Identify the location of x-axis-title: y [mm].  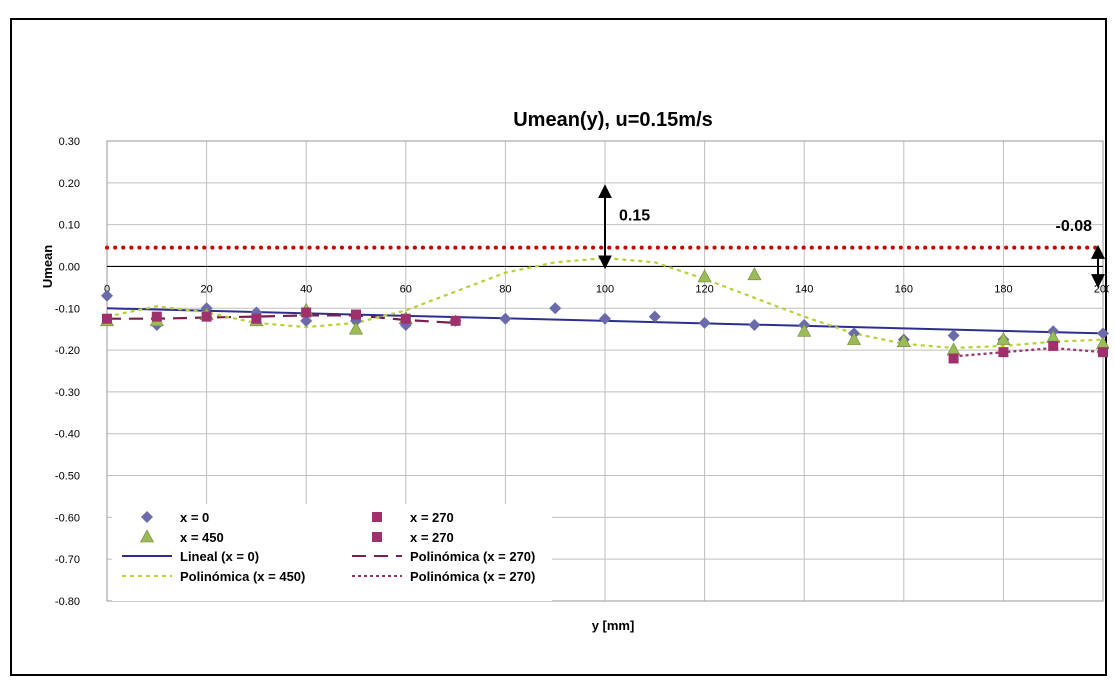
(613, 625).